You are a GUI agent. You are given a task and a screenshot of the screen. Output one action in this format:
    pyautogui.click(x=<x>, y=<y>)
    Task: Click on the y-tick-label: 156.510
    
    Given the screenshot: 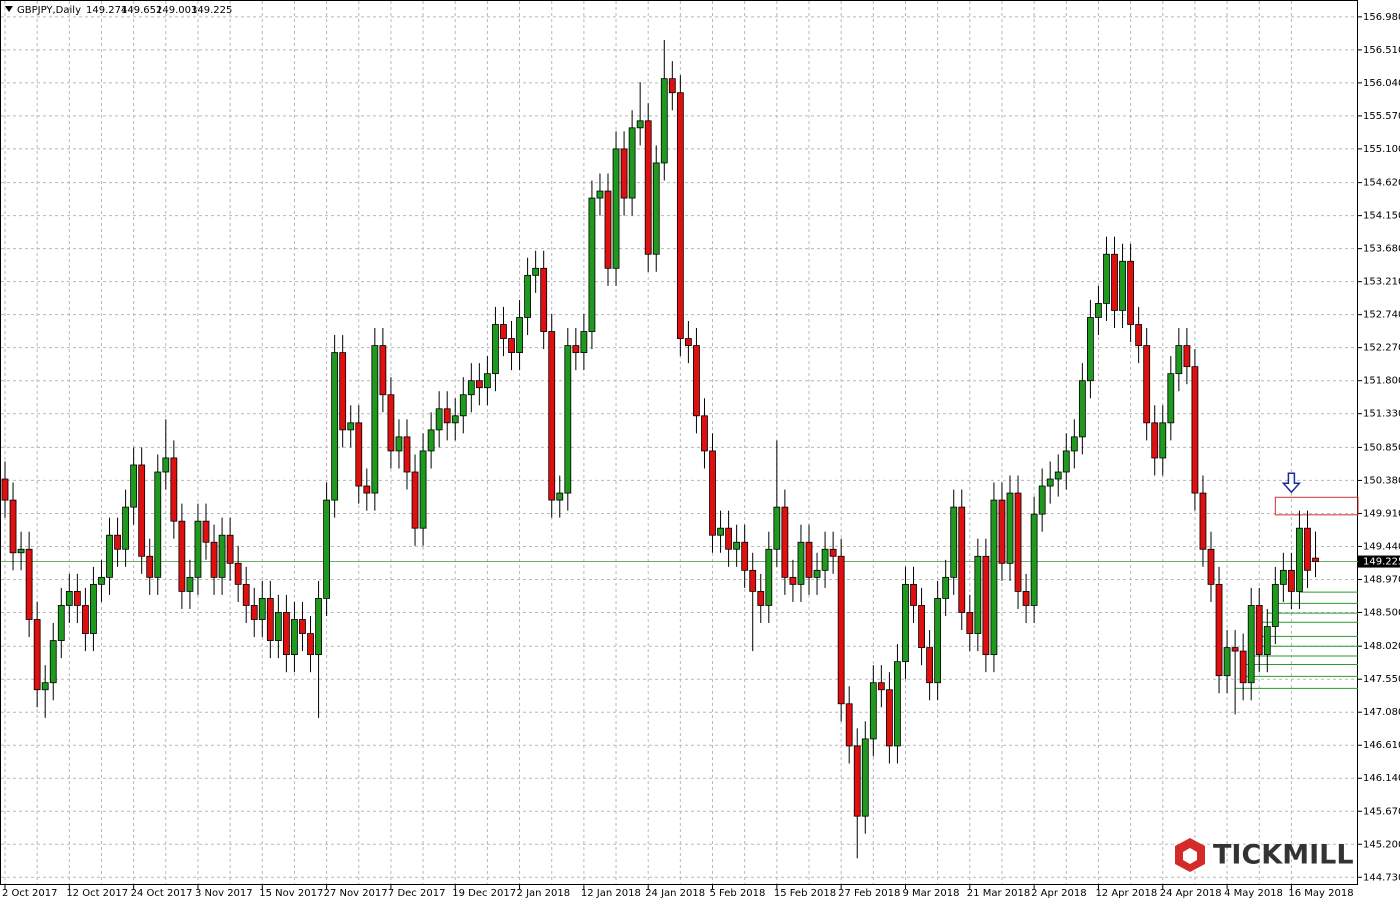 What is the action you would take?
    pyautogui.click(x=1381, y=50)
    